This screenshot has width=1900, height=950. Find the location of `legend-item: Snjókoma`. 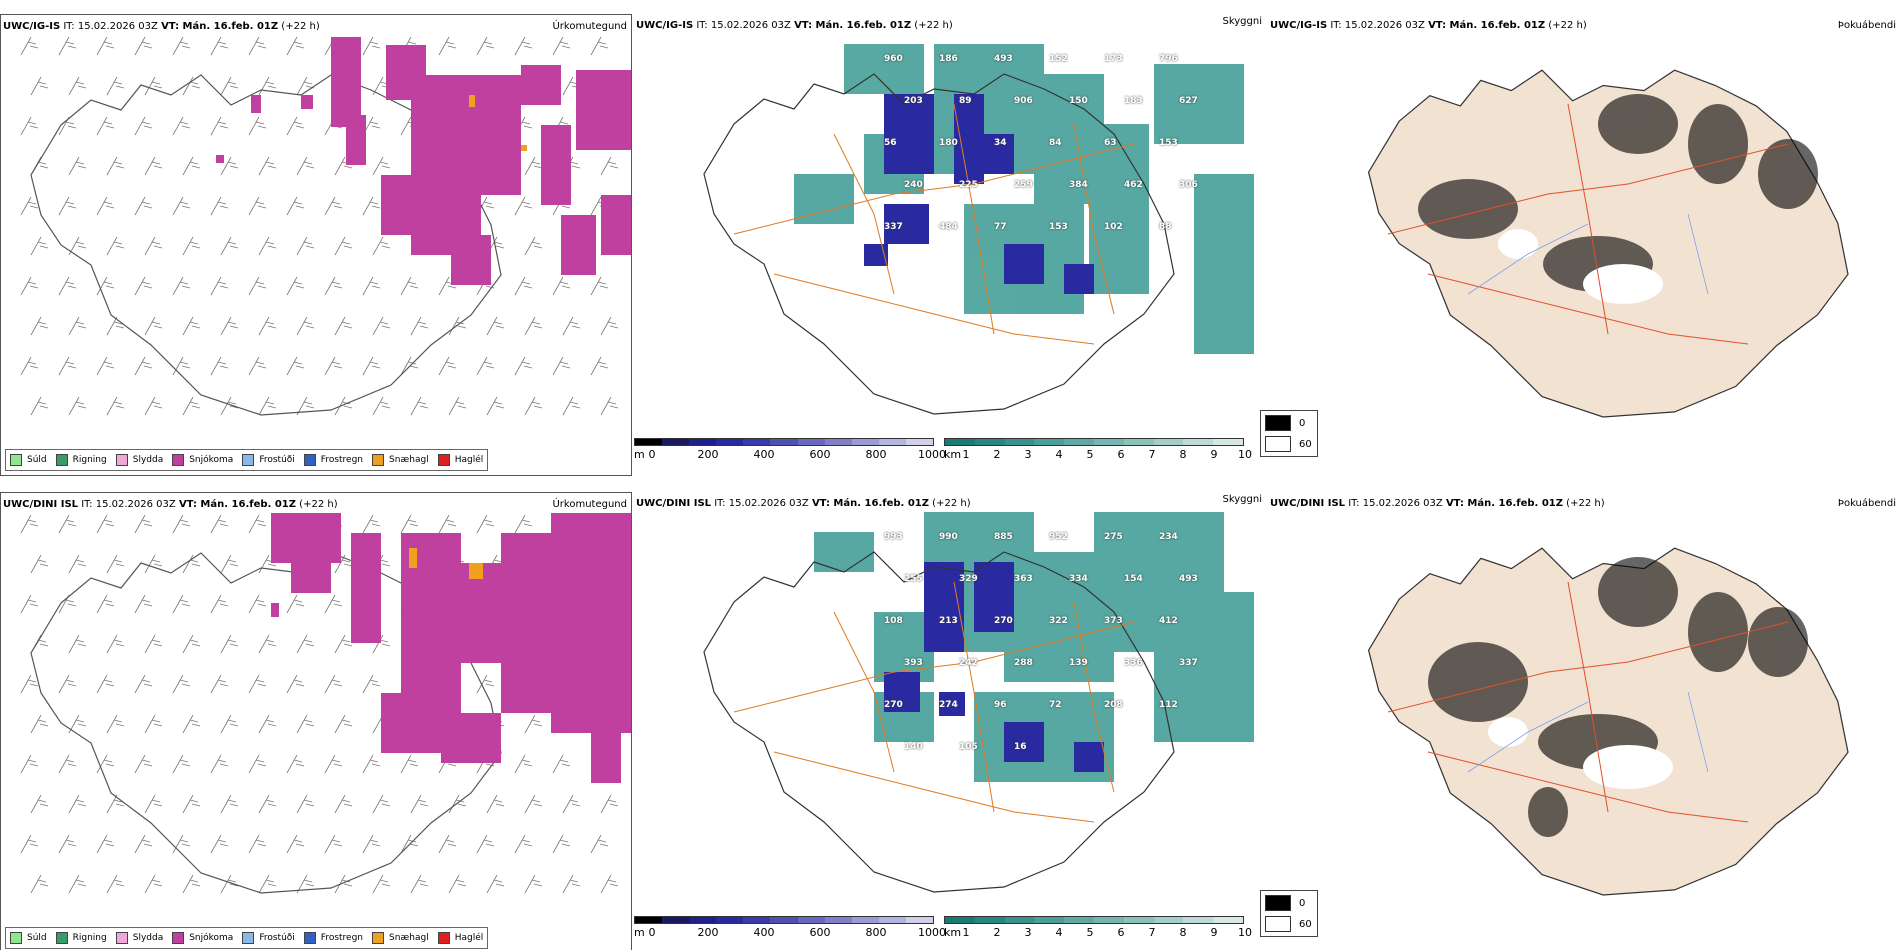

legend-item: Snjókoma is located at coordinates (202, 460).